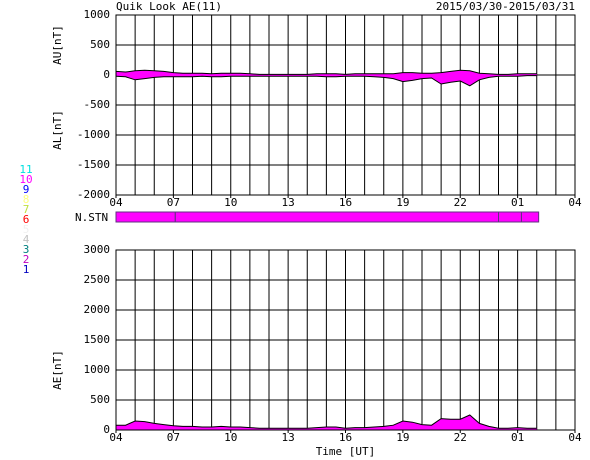  Describe the element at coordinates (26, 249) in the screenshot. I see `station-level: 3` at that location.